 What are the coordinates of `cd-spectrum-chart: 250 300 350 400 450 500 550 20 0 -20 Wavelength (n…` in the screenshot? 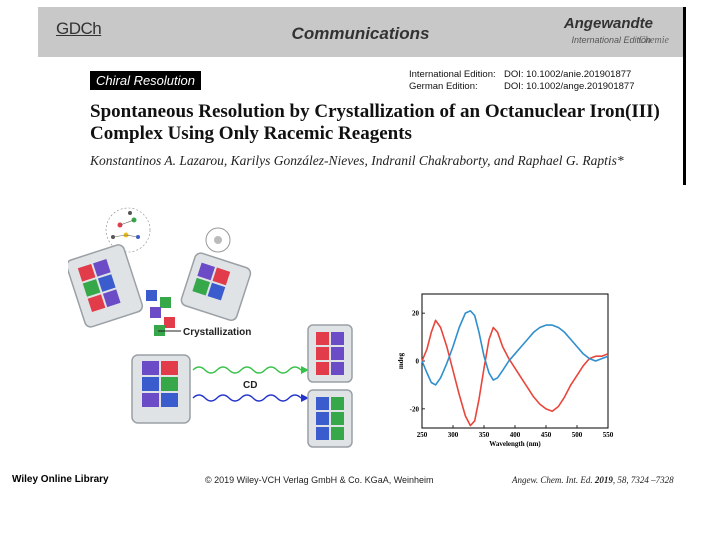 It's located at (505, 370).